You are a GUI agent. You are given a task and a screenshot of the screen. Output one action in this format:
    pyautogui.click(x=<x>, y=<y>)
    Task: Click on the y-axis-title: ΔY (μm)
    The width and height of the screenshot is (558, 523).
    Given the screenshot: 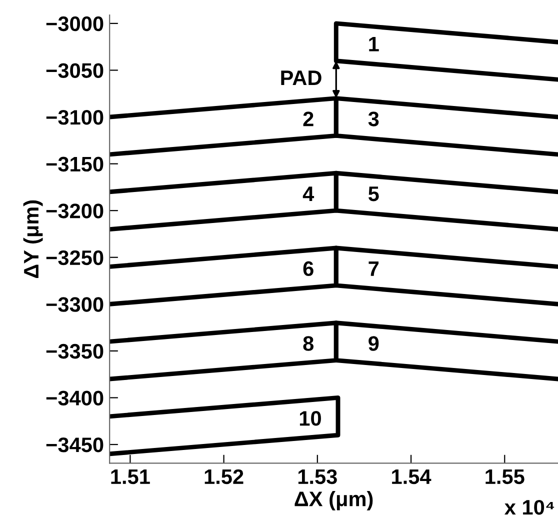 What is the action you would take?
    pyautogui.click(x=33, y=239)
    